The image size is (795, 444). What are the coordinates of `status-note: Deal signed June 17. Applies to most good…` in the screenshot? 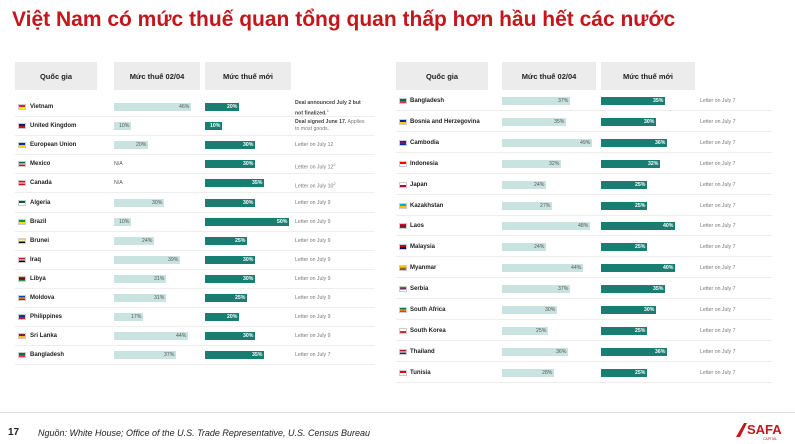 It's located at (330, 126).